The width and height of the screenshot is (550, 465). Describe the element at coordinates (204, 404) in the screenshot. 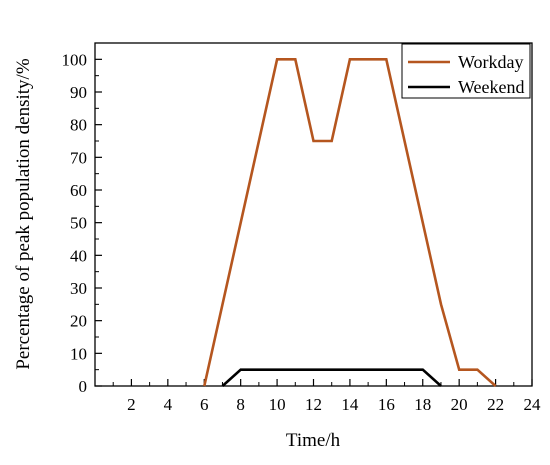

I see `x-tick-label: 6` at that location.